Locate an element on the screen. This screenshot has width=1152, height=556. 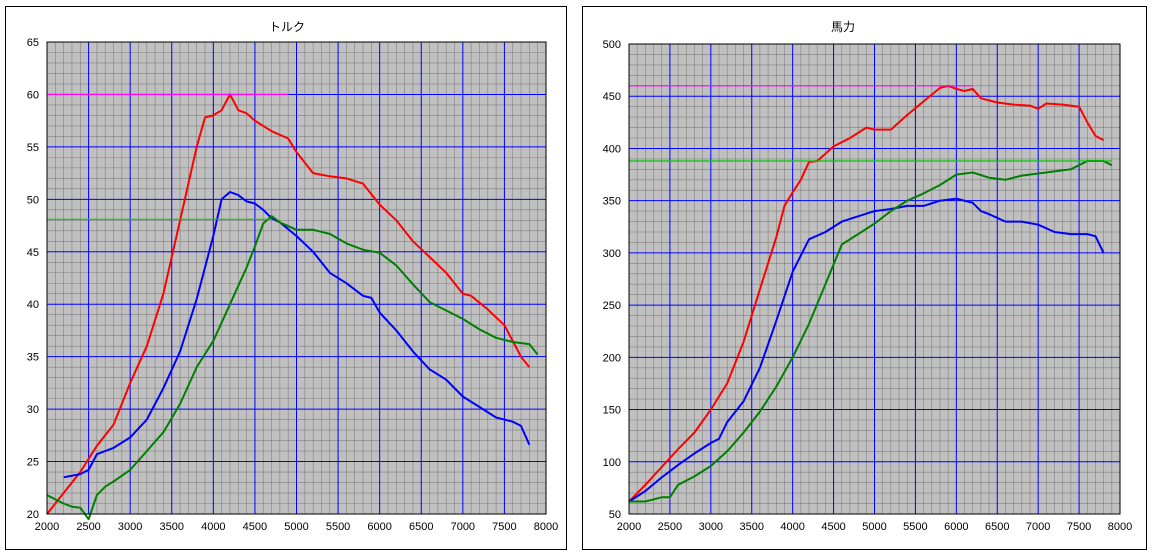
y-tick-label: 150 is located at coordinates (612, 411).